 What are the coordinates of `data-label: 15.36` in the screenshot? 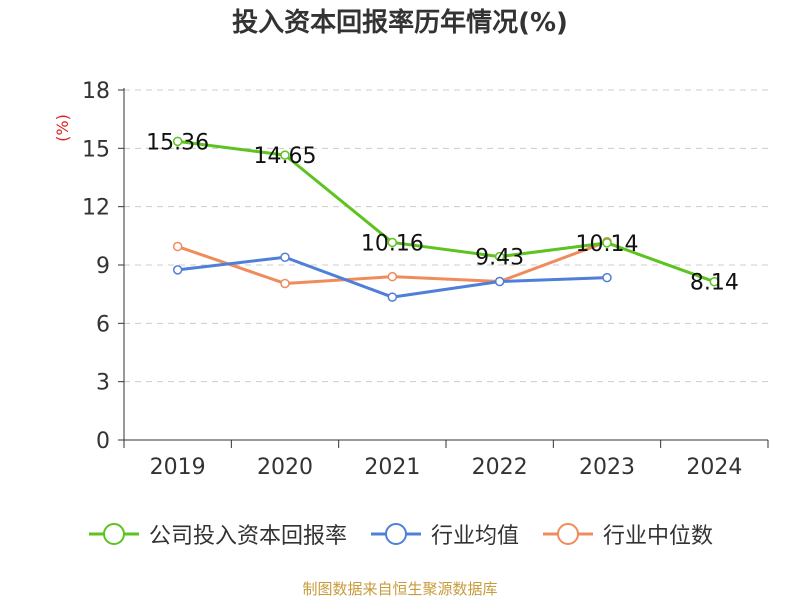 It's located at (177, 142).